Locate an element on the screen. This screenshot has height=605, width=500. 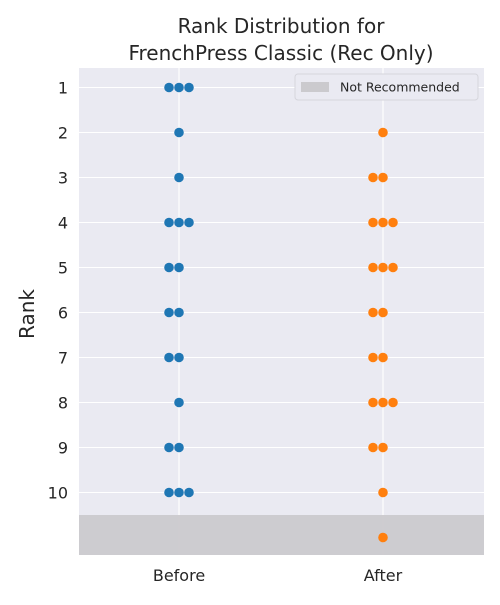
y-tick-label: 8 is located at coordinates (63, 403).